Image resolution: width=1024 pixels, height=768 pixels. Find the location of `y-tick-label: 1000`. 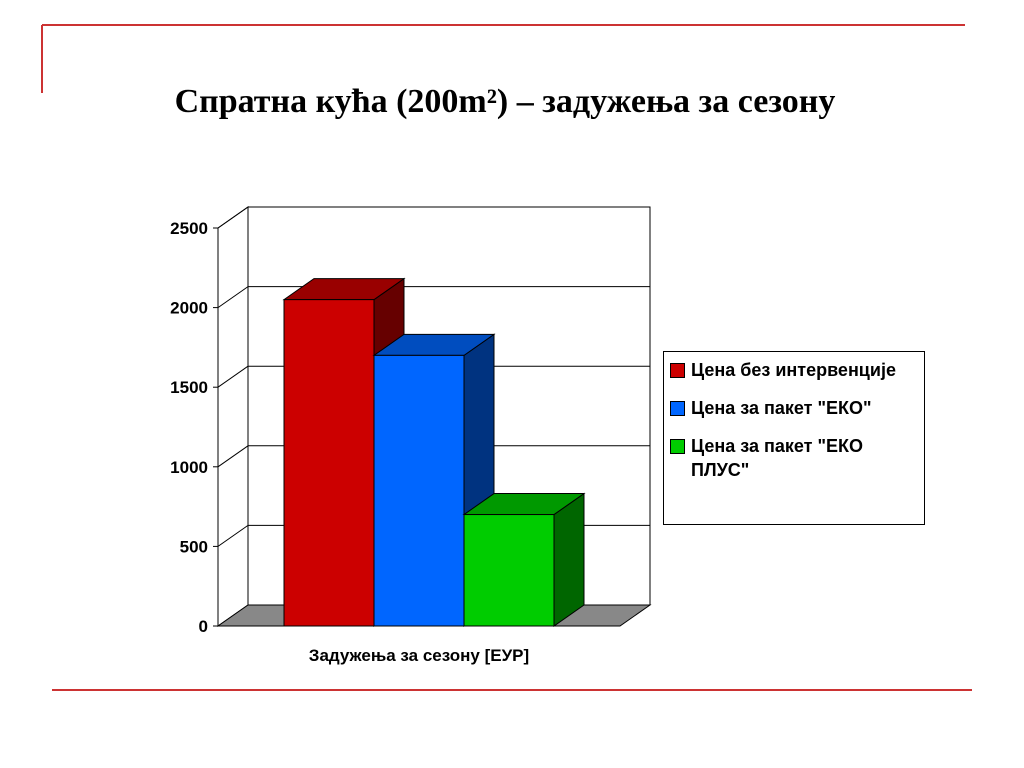

y-tick-label: 1000 is located at coordinates (189, 467).